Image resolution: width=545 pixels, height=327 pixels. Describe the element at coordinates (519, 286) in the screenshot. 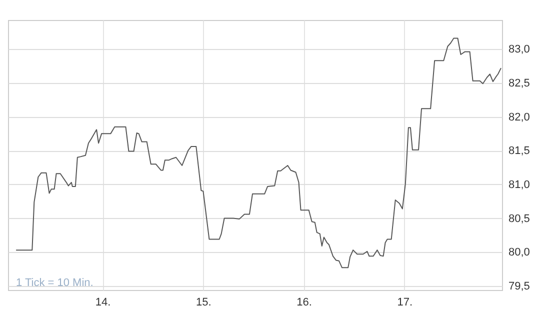

I see `y-tick-label: 79,5` at that location.